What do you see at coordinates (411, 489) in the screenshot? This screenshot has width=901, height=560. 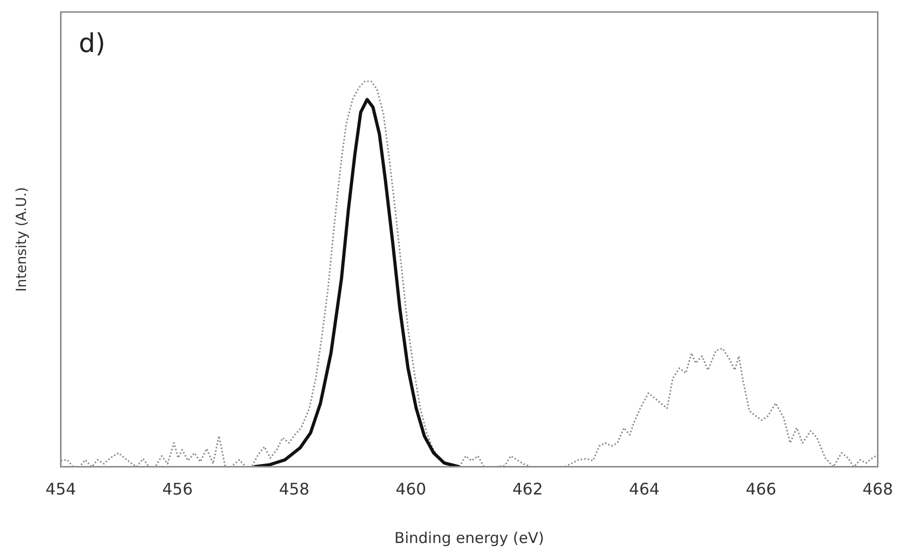 I see `x-tick-label: 460` at bounding box center [411, 489].